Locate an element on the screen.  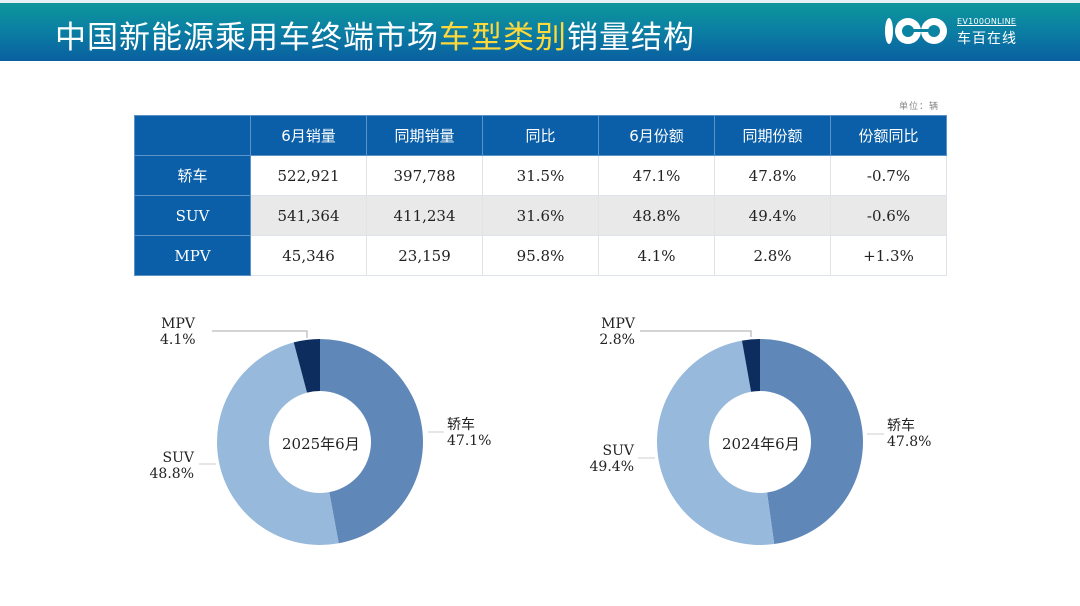
donut-2025-graphic is located at coordinates (321, 438).